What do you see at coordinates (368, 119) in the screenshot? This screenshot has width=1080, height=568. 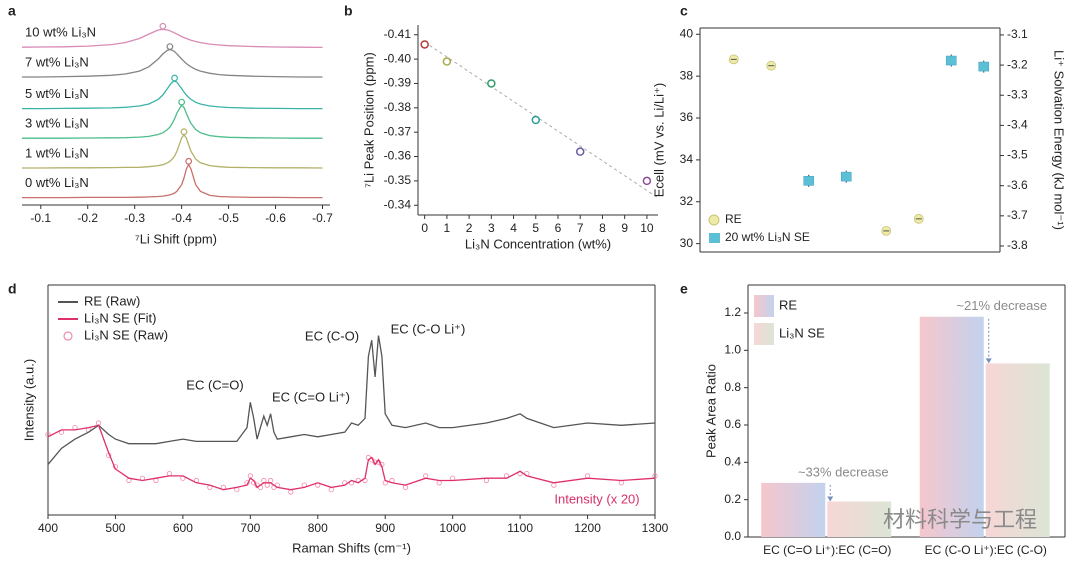 I see `y-axis-title: ⁷Li Peak Position (ppm)` at bounding box center [368, 119].